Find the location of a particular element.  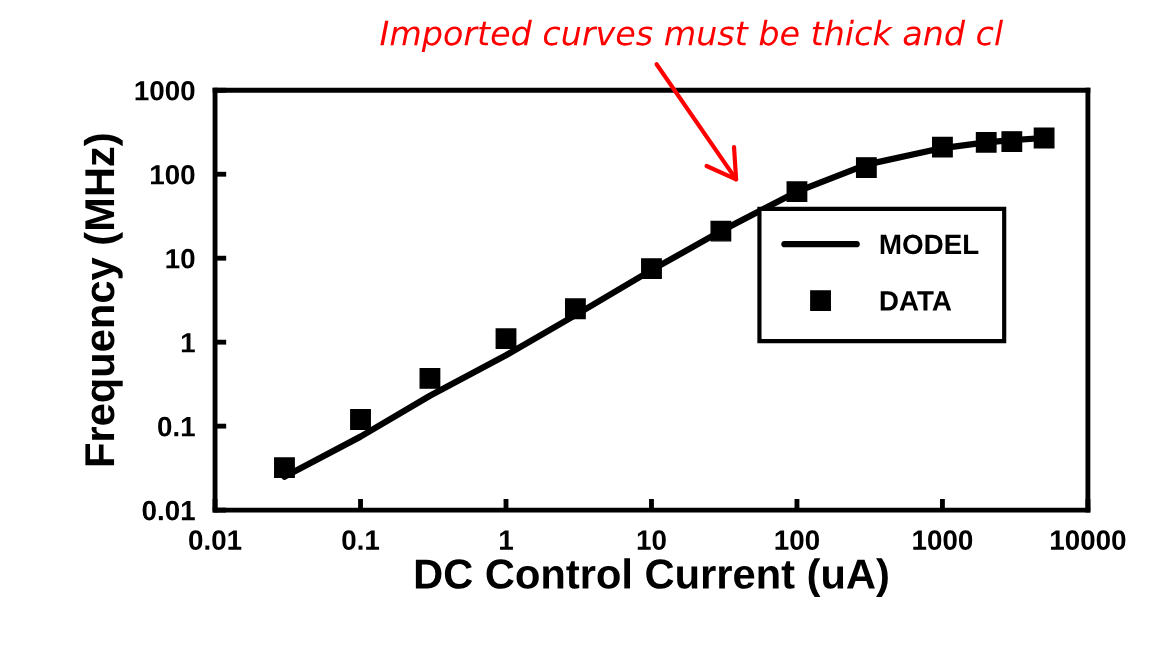

x-tick-label: 10000 is located at coordinates (1088, 540).